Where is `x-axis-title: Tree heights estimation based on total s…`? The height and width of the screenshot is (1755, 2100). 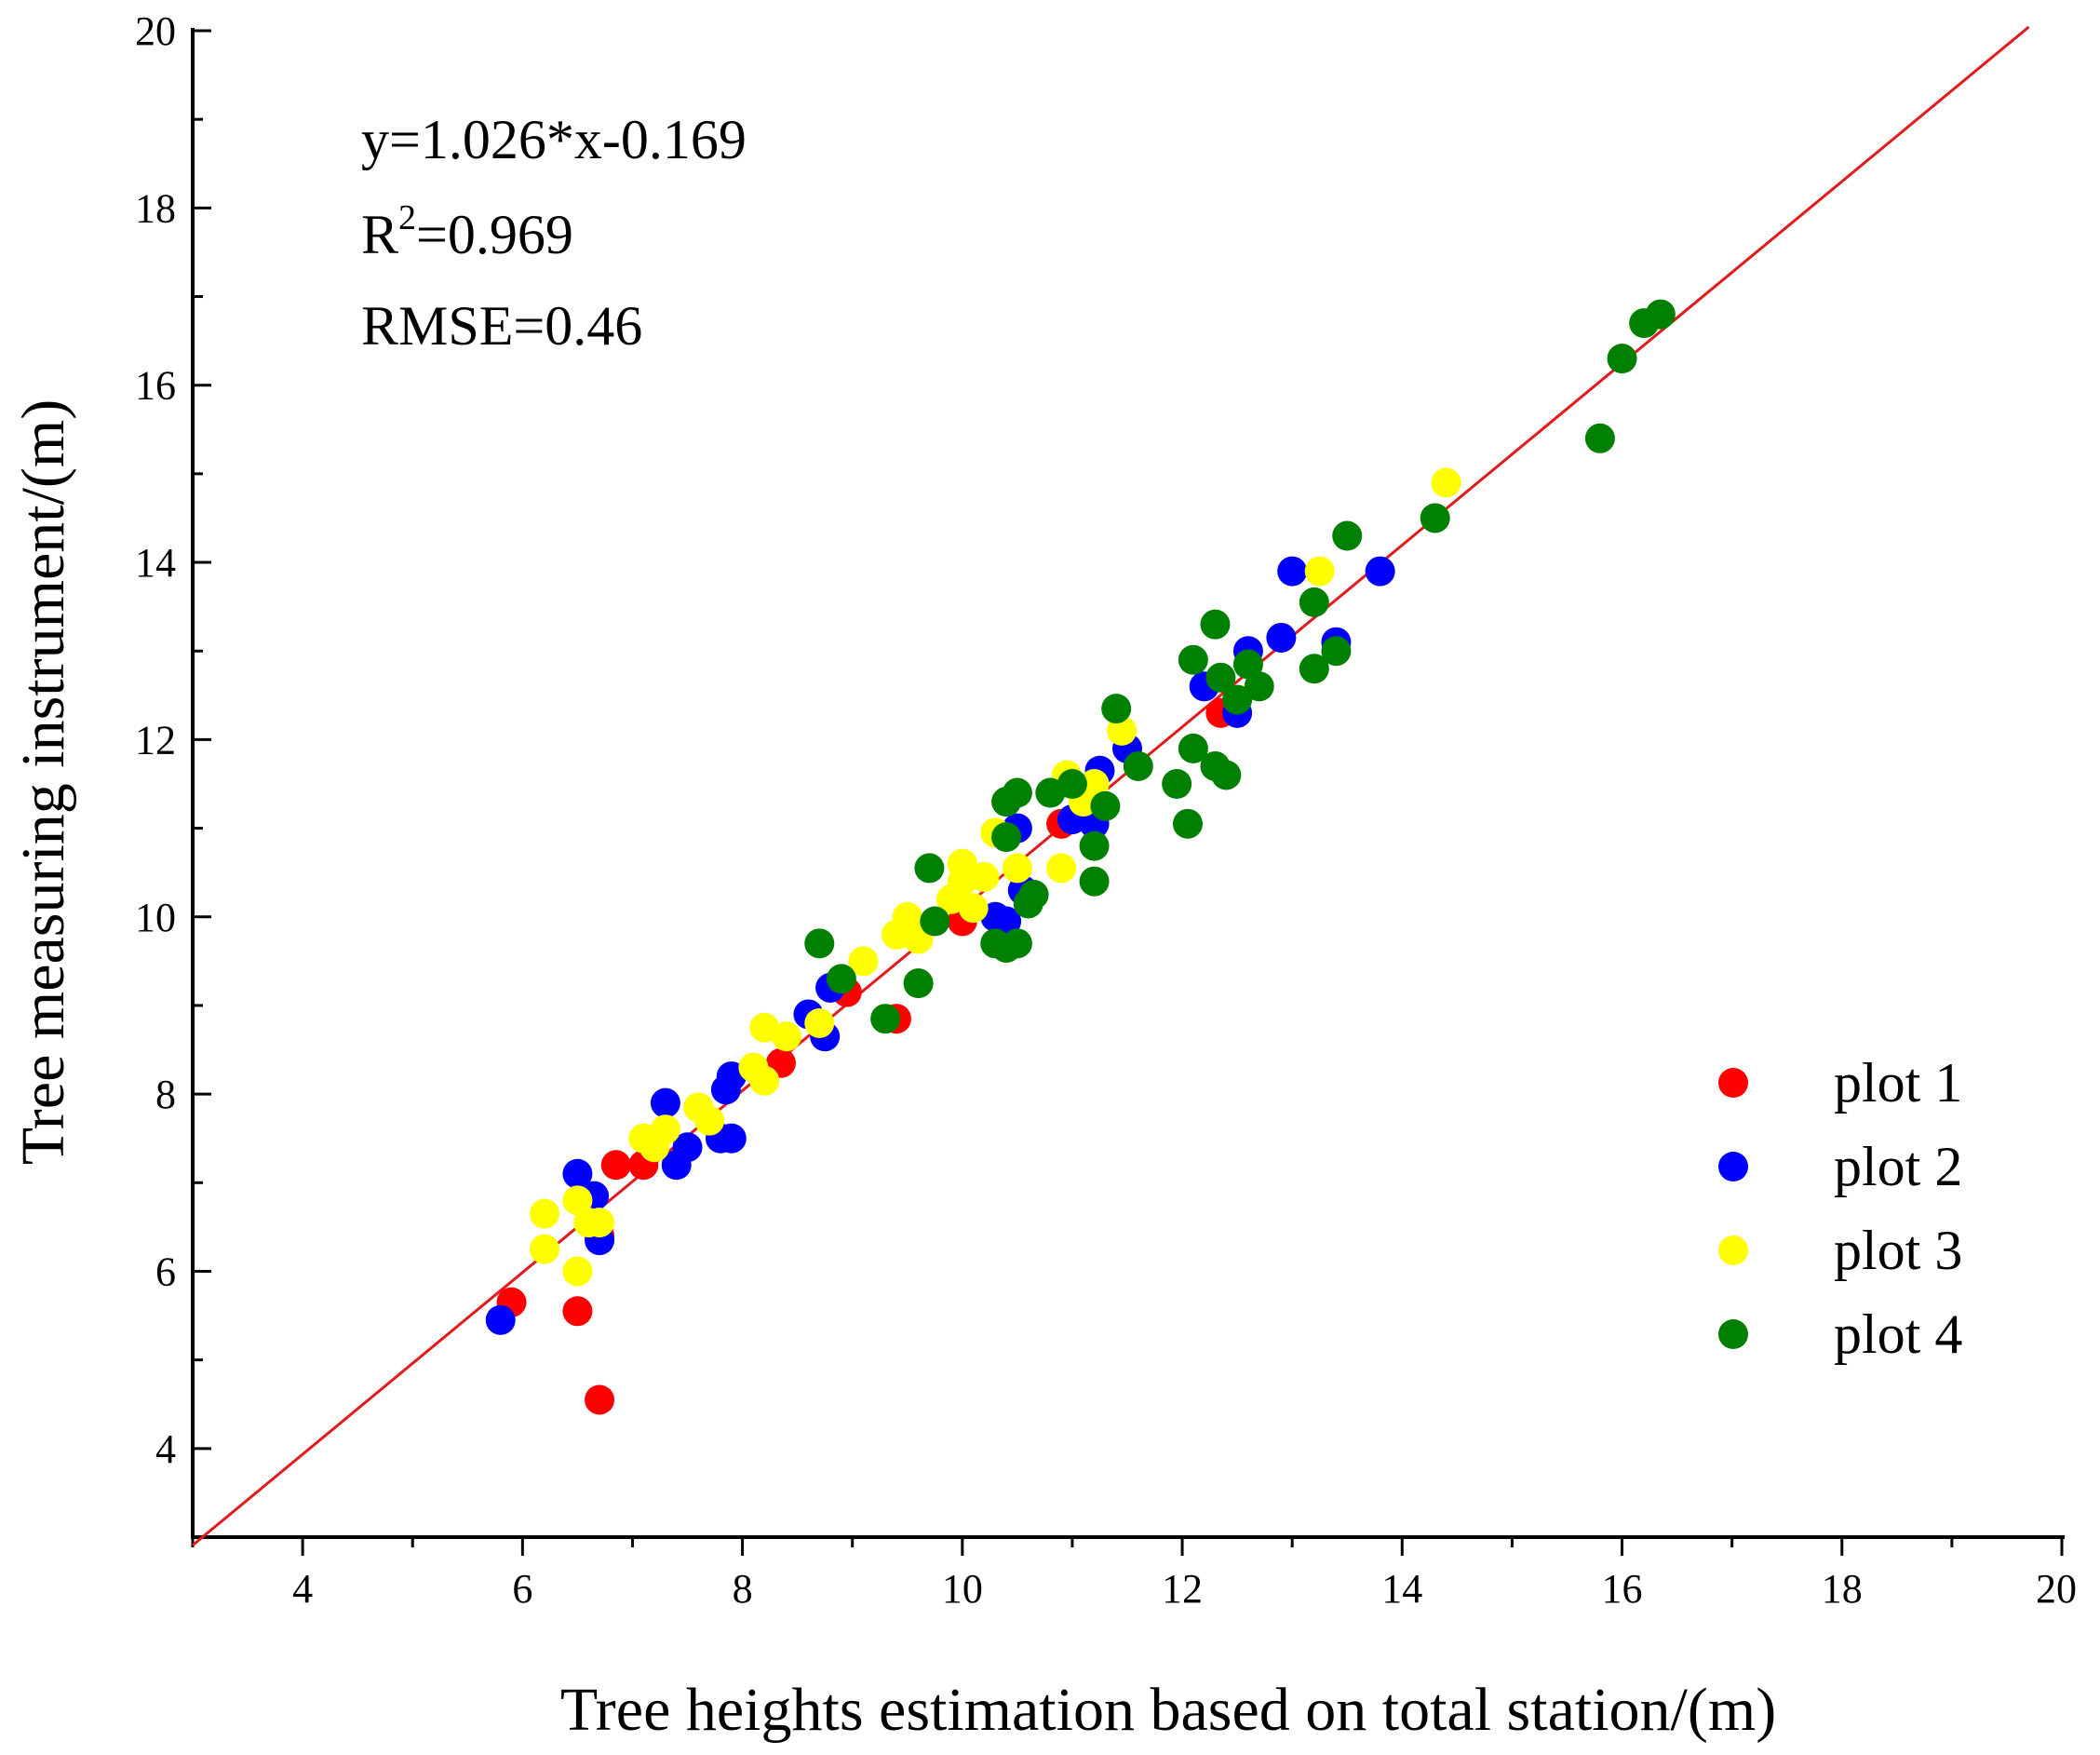
x-axis-title: Tree heights estimation based on total s… is located at coordinates (1168, 1710).